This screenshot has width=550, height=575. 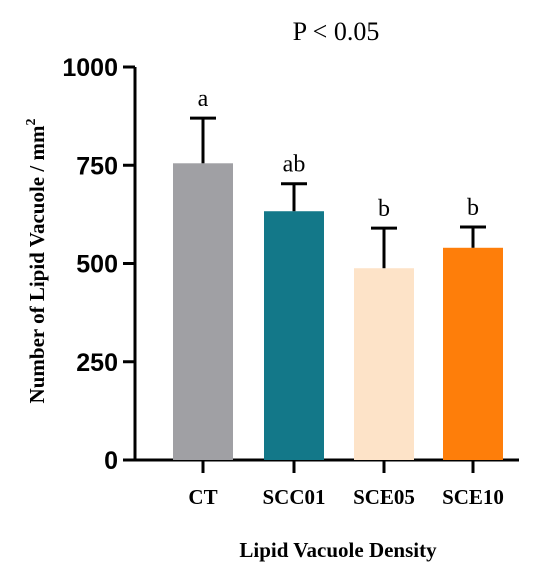 What do you see at coordinates (97, 166) in the screenshot?
I see `y-tick-label: 750` at bounding box center [97, 166].